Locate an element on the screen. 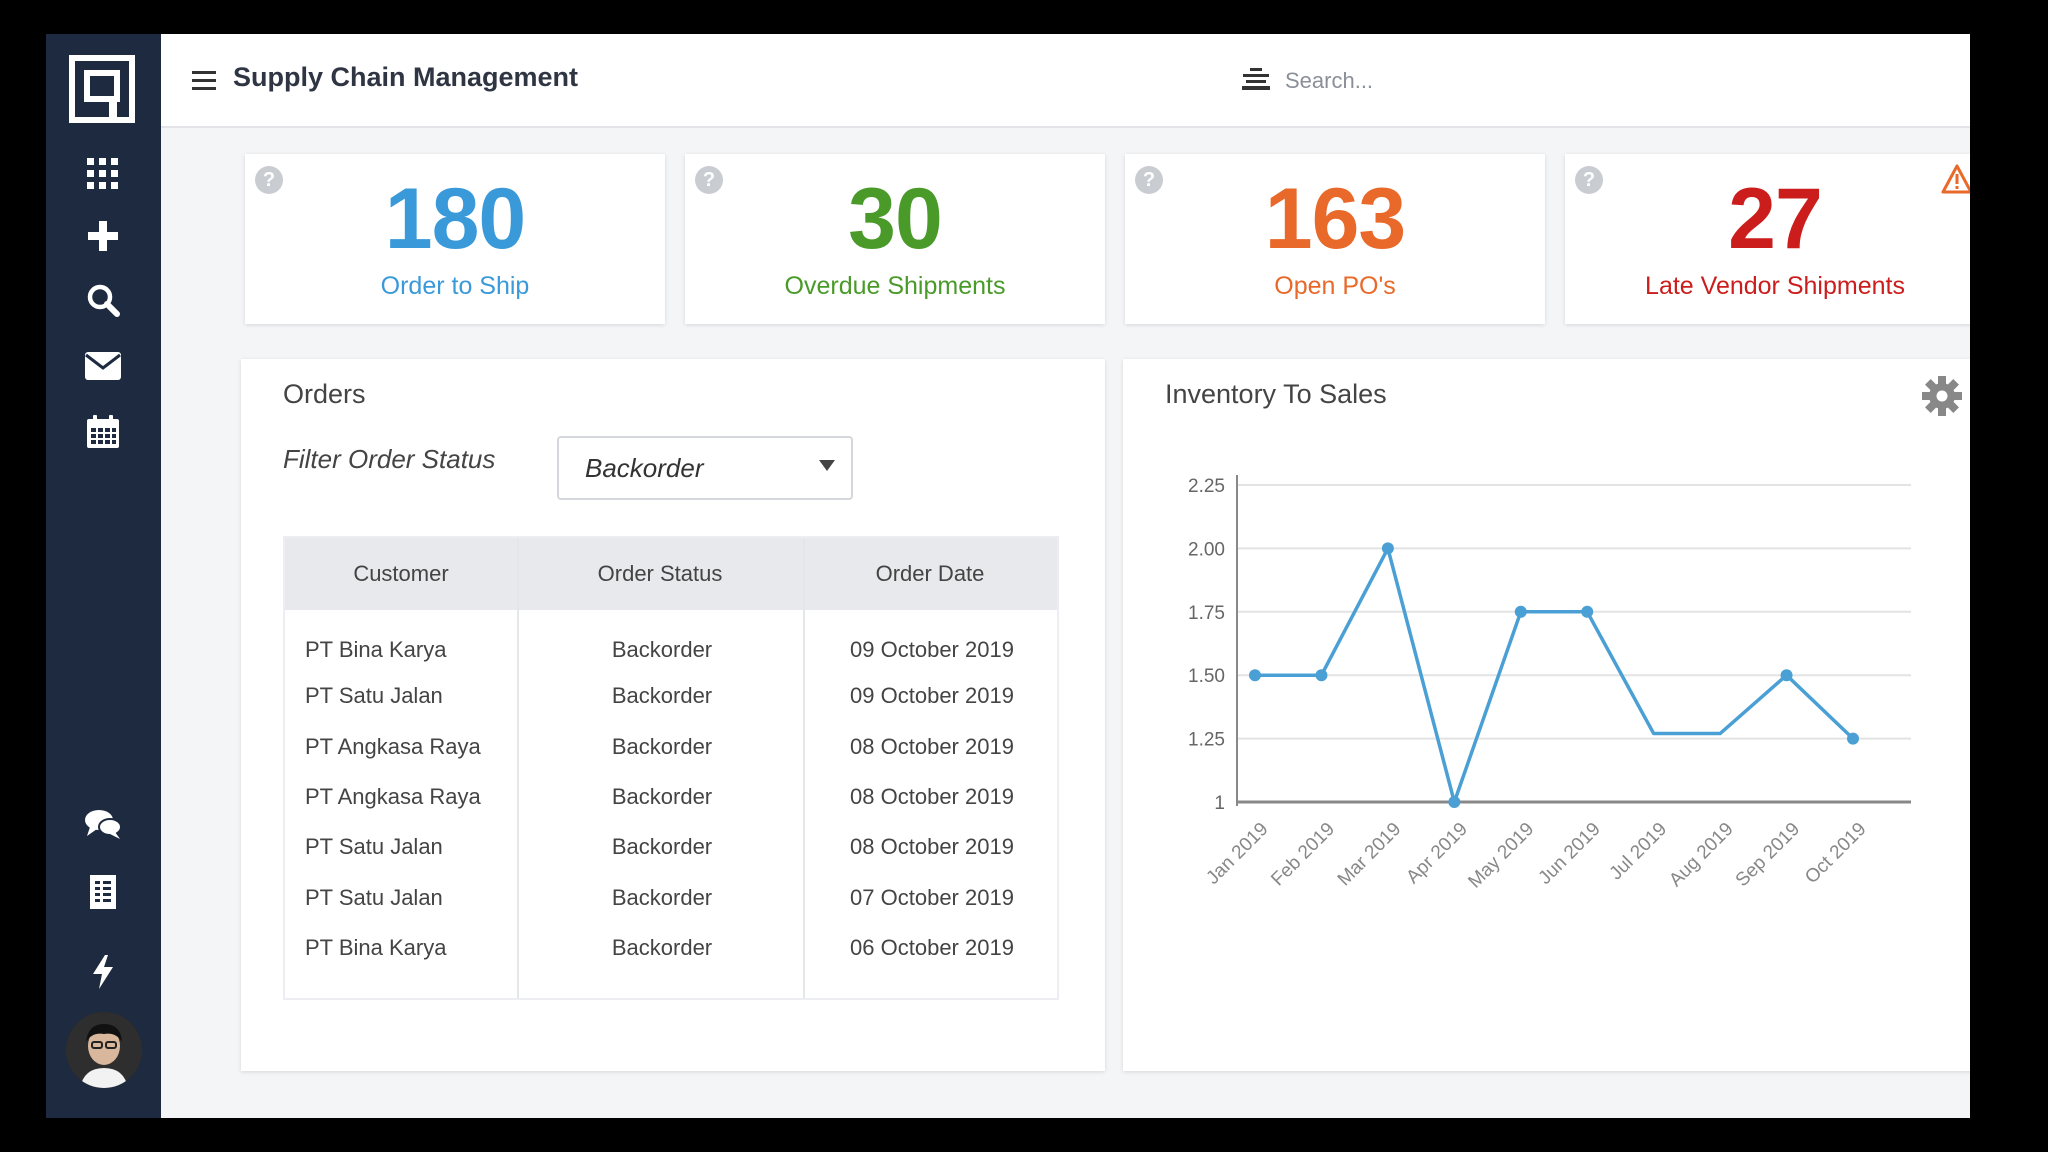  filter-order-status-label: Filter Order Status is located at coordinates (389, 459).